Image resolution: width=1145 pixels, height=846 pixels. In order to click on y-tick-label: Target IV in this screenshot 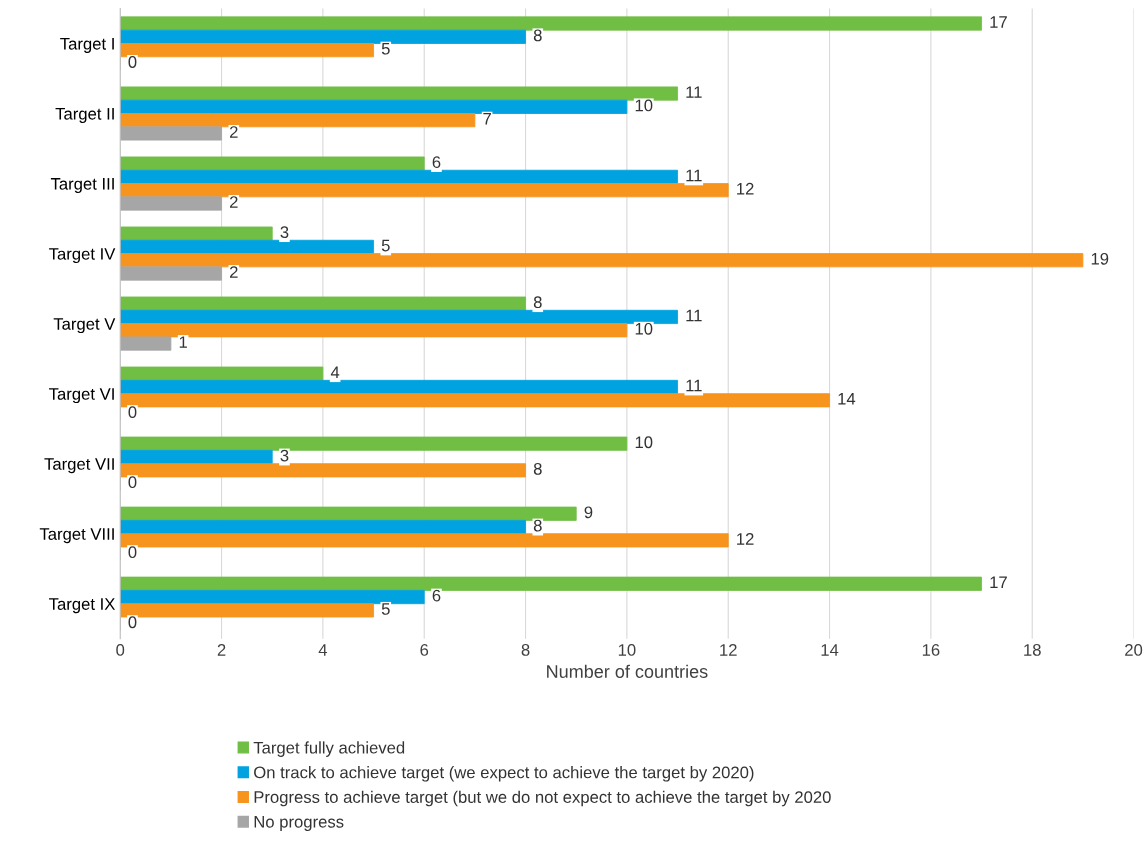, I will do `click(82, 256)`.